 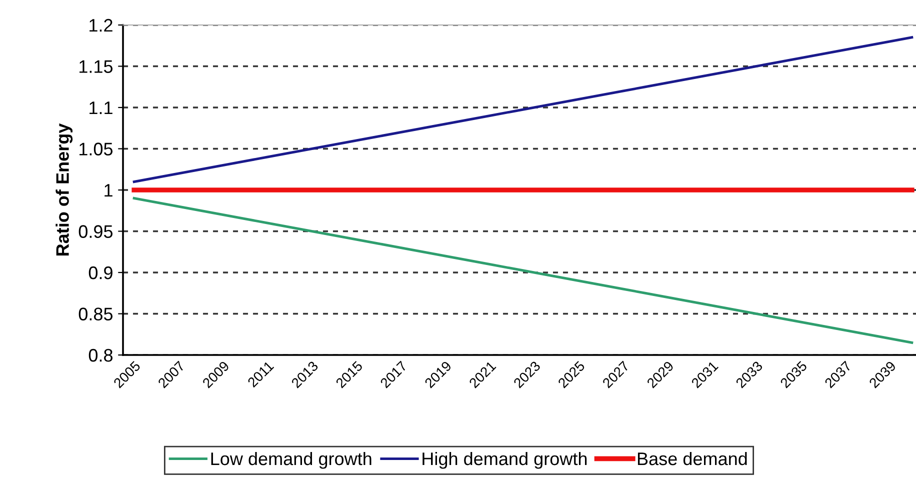 What do you see at coordinates (108, 190) in the screenshot?
I see `y-tick-label: 1` at bounding box center [108, 190].